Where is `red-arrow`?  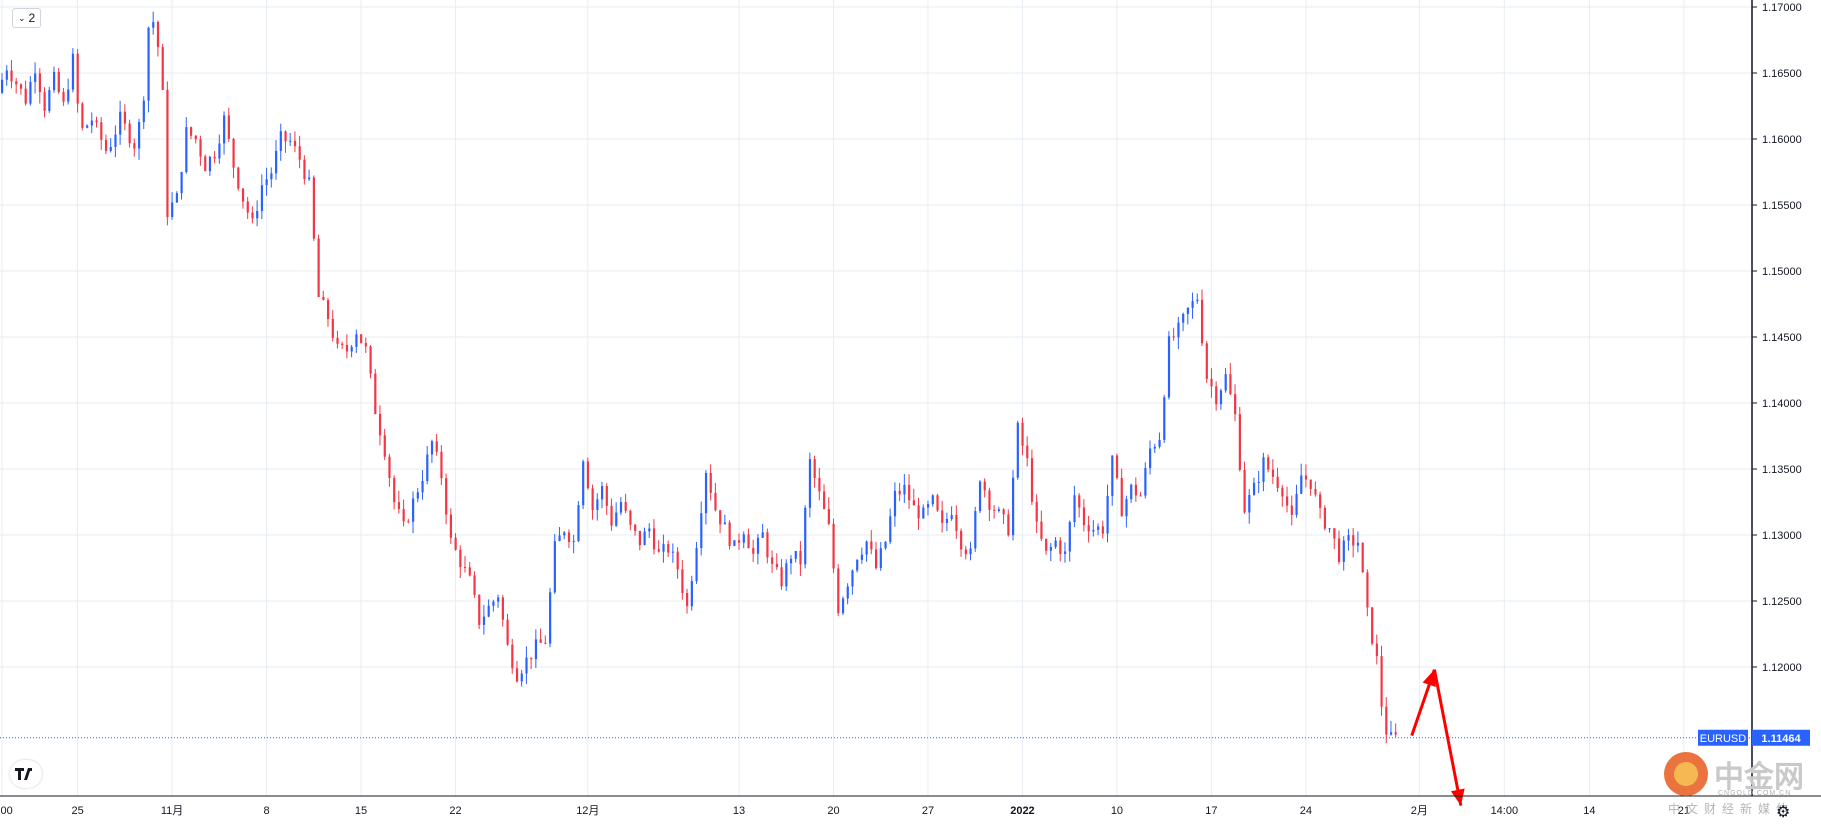 red-arrow is located at coordinates (1423, 703).